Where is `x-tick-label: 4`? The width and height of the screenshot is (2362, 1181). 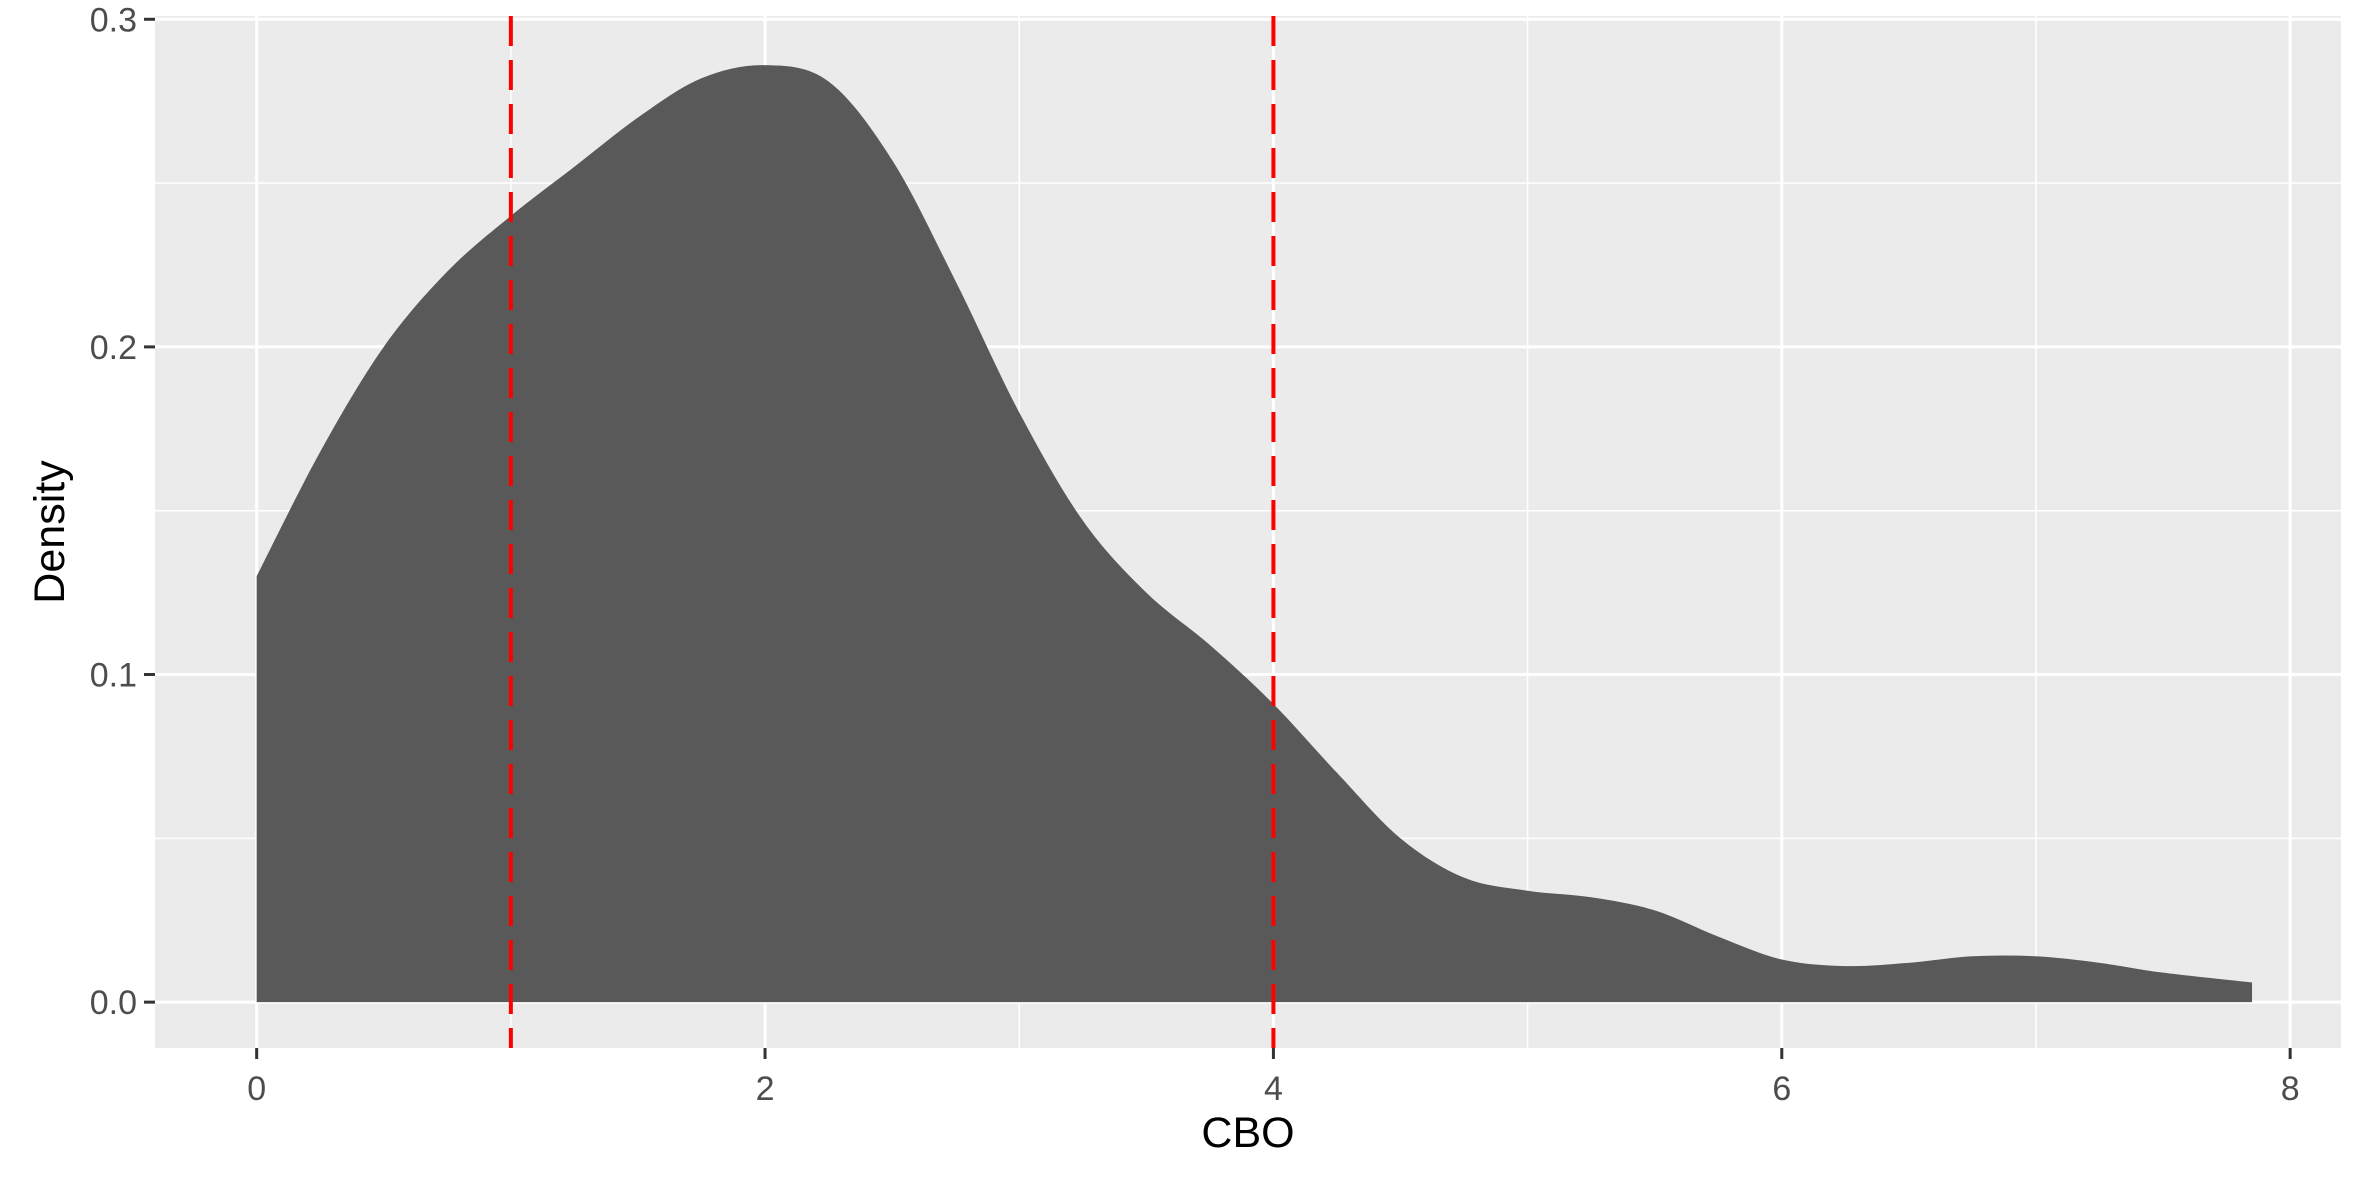
x-tick-label: 4 is located at coordinates (1273, 1089).